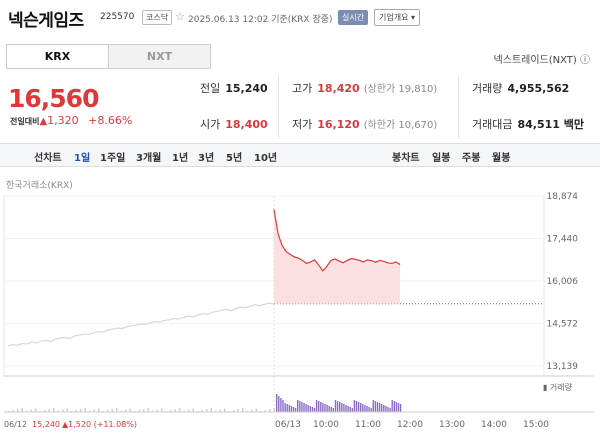  I want to click on bottom-price: 15,240, so click(46, 424).